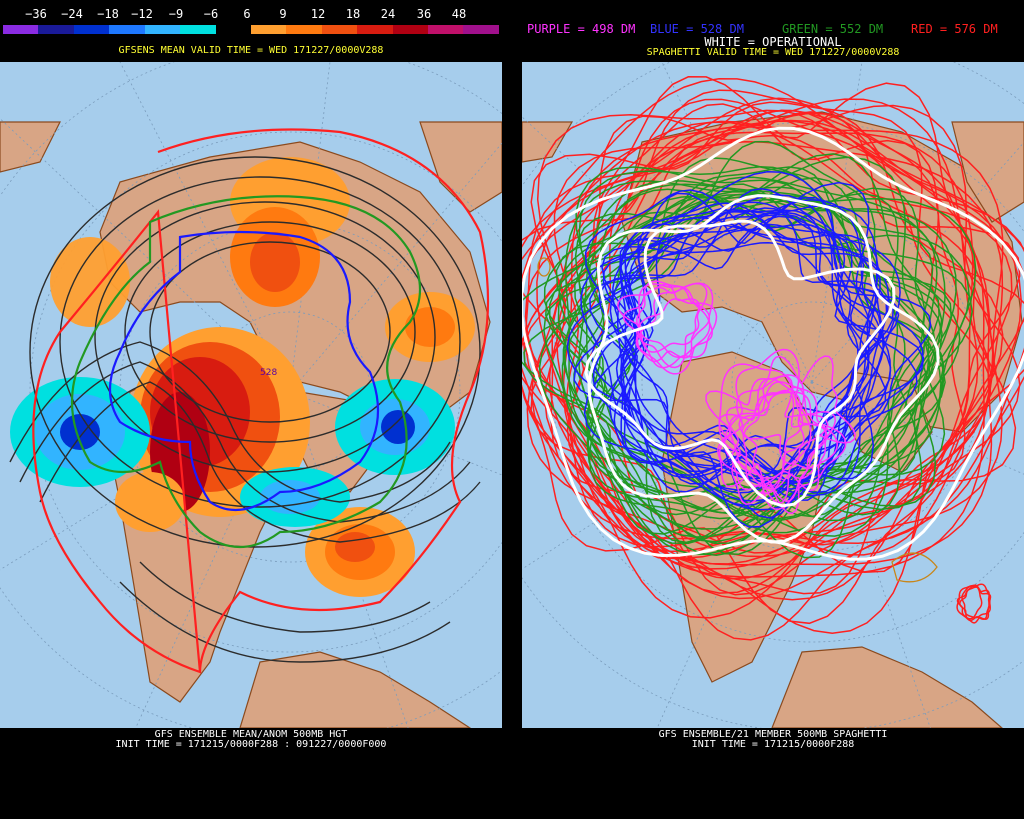  Describe the element at coordinates (388, 14) in the screenshot. I see `scale-label: 24` at that location.